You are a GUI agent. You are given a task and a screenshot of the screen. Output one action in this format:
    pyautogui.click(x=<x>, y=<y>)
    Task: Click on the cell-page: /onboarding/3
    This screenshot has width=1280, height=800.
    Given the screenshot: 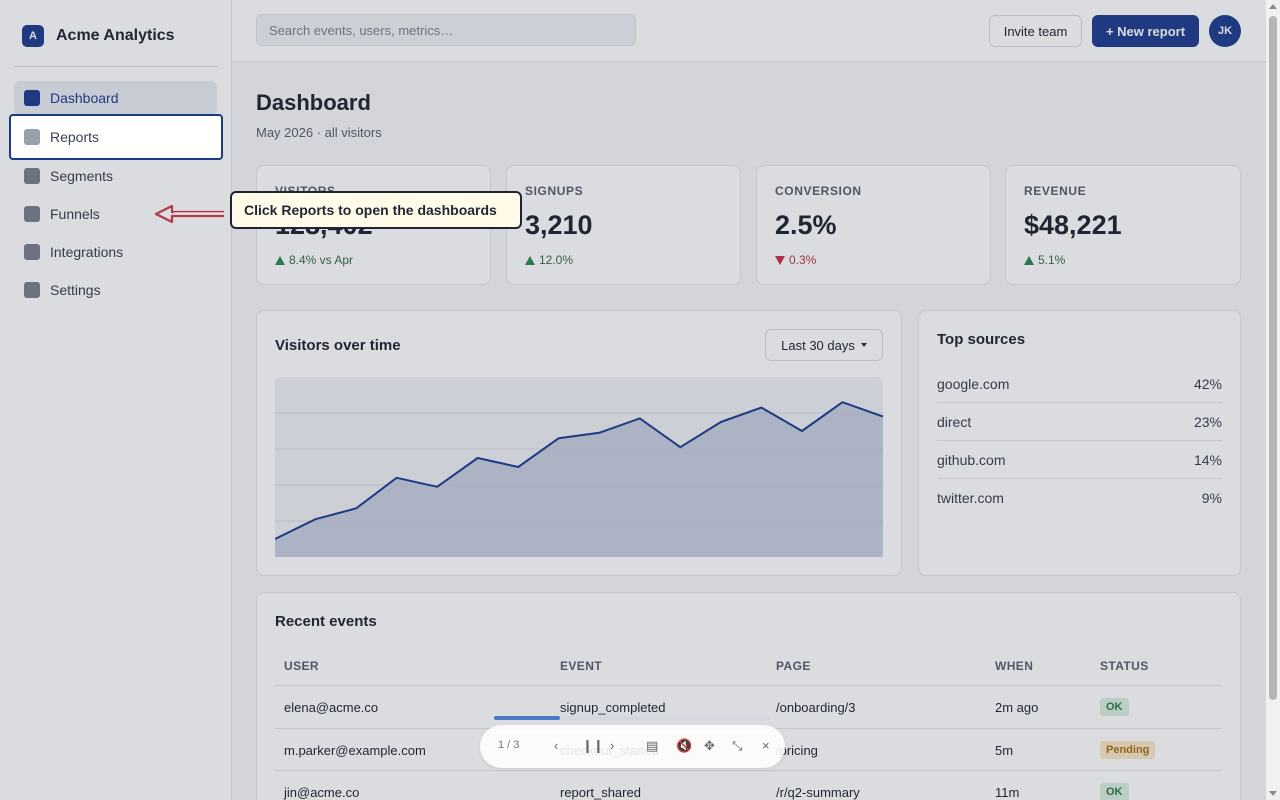 What is the action you would take?
    pyautogui.click(x=816, y=707)
    